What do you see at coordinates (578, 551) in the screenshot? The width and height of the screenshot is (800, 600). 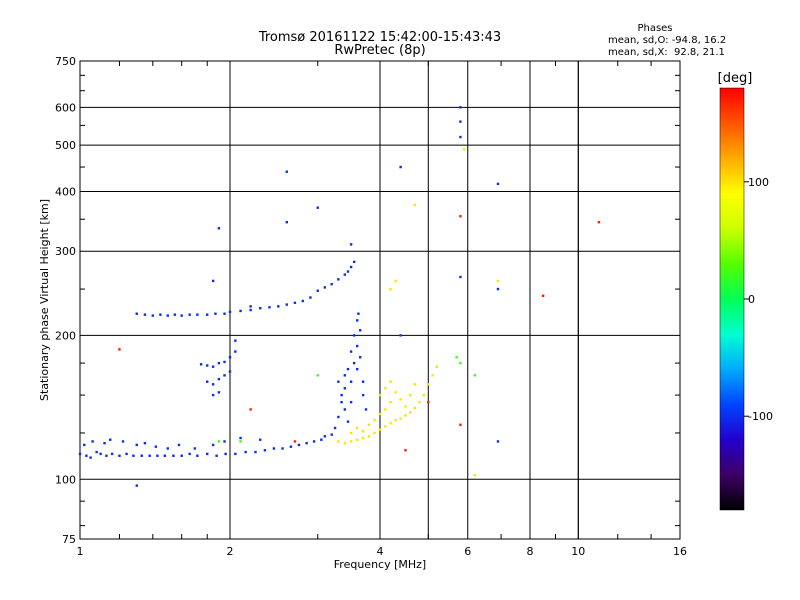 I see `x-tick-label: 10` at bounding box center [578, 551].